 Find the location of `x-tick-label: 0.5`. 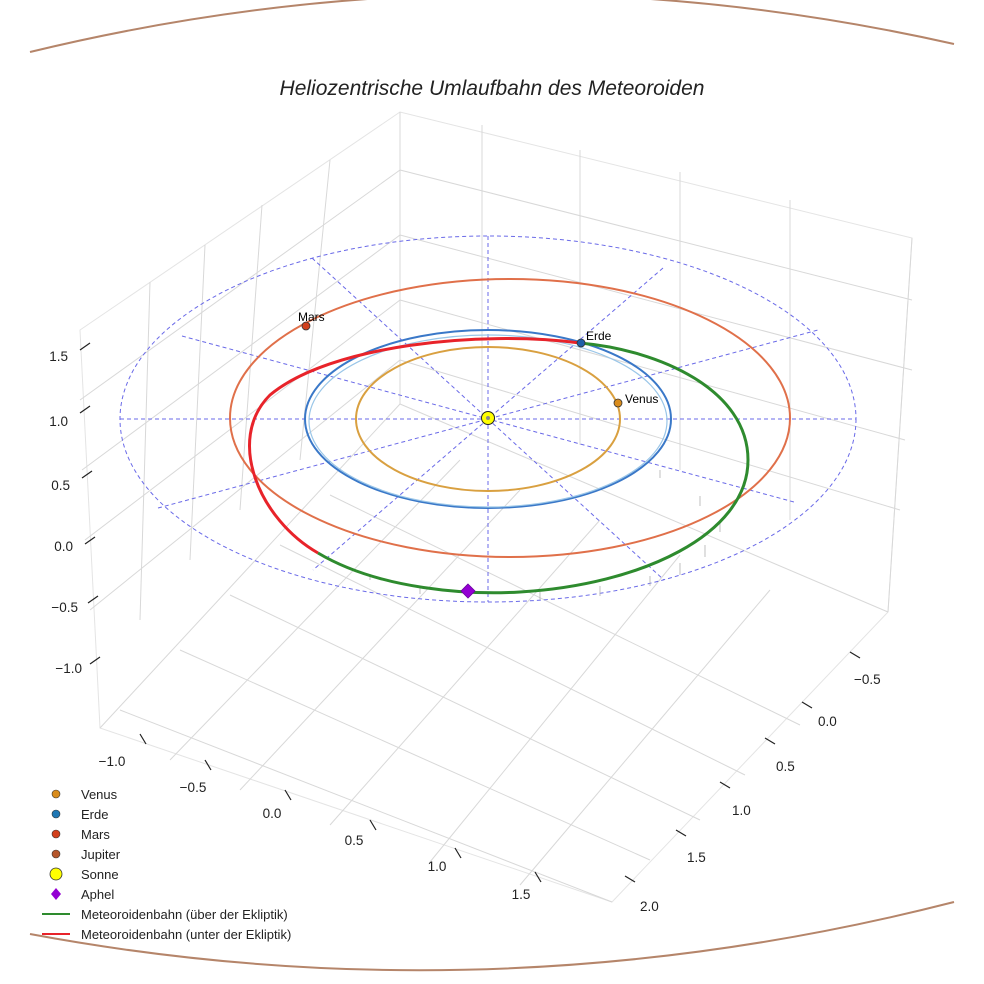

x-tick-label: 0.5 is located at coordinates (354, 840).